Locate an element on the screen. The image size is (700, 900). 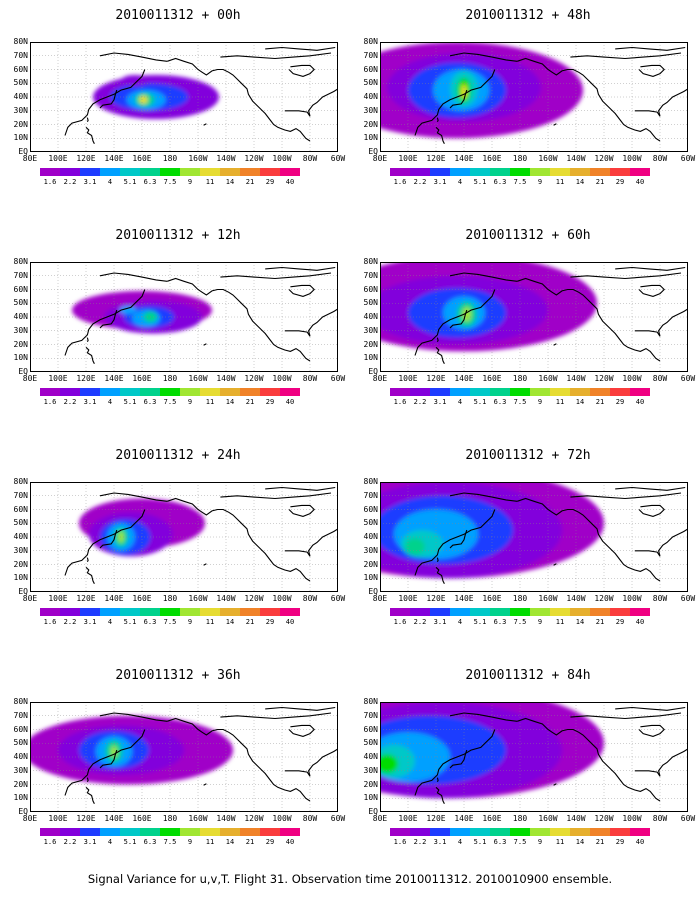
colorbar-label: 3.1 is located at coordinates (90, 622).